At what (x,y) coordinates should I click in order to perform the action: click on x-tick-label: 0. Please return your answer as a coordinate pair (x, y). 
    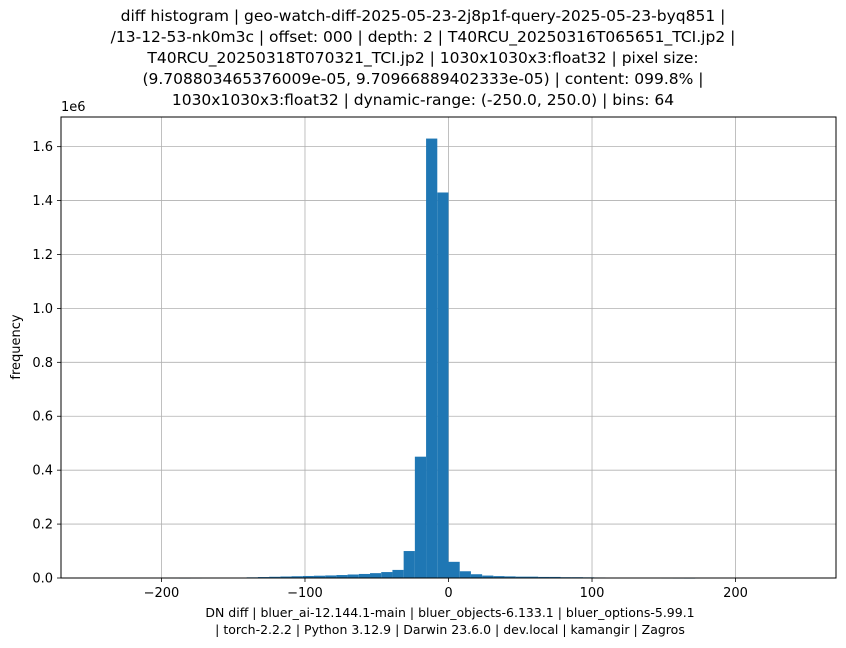
    Looking at the image, I should click on (448, 593).